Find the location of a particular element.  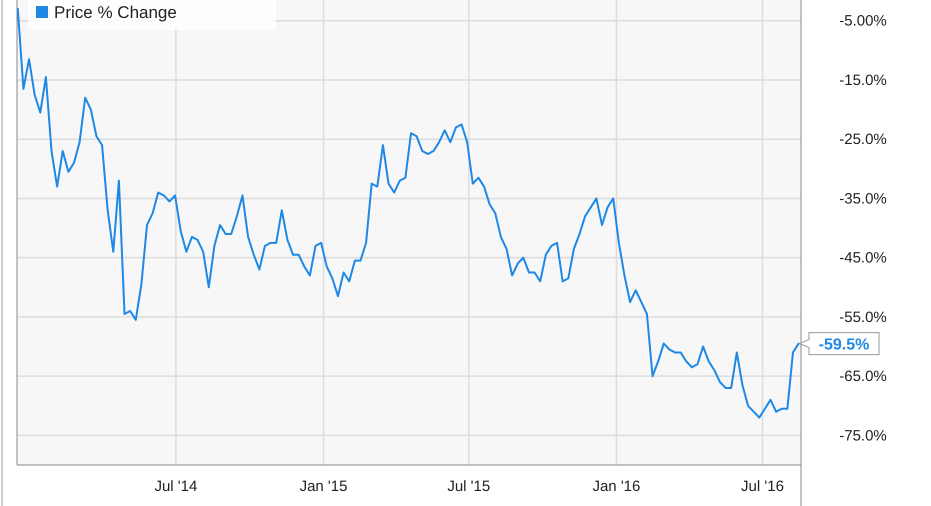

legend-label: Price % Change is located at coordinates (115, 12).